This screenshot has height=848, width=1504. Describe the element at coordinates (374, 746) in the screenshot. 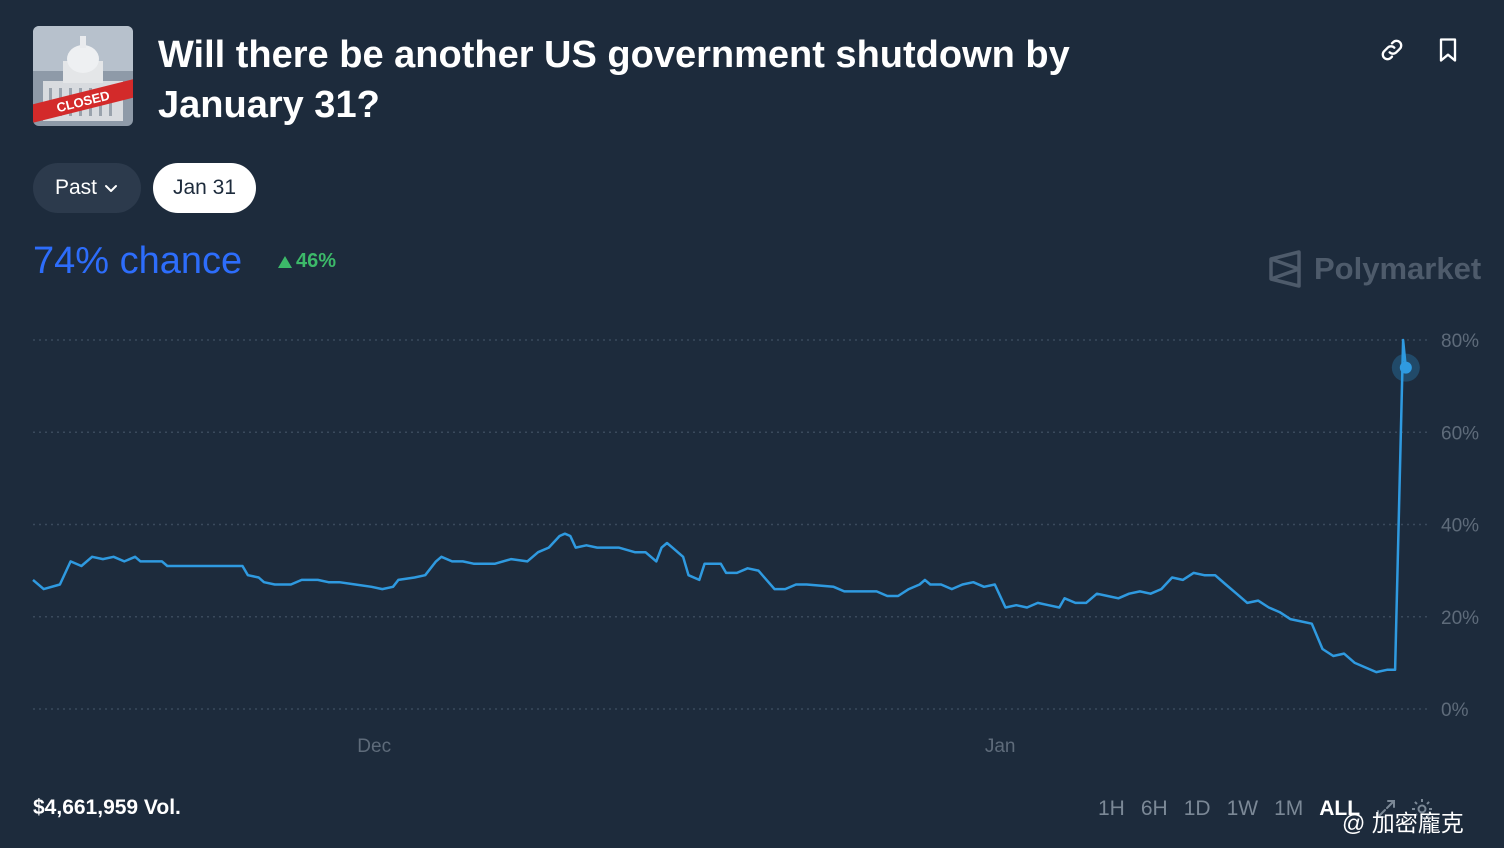

I see `x-tick-label: Dec` at that location.